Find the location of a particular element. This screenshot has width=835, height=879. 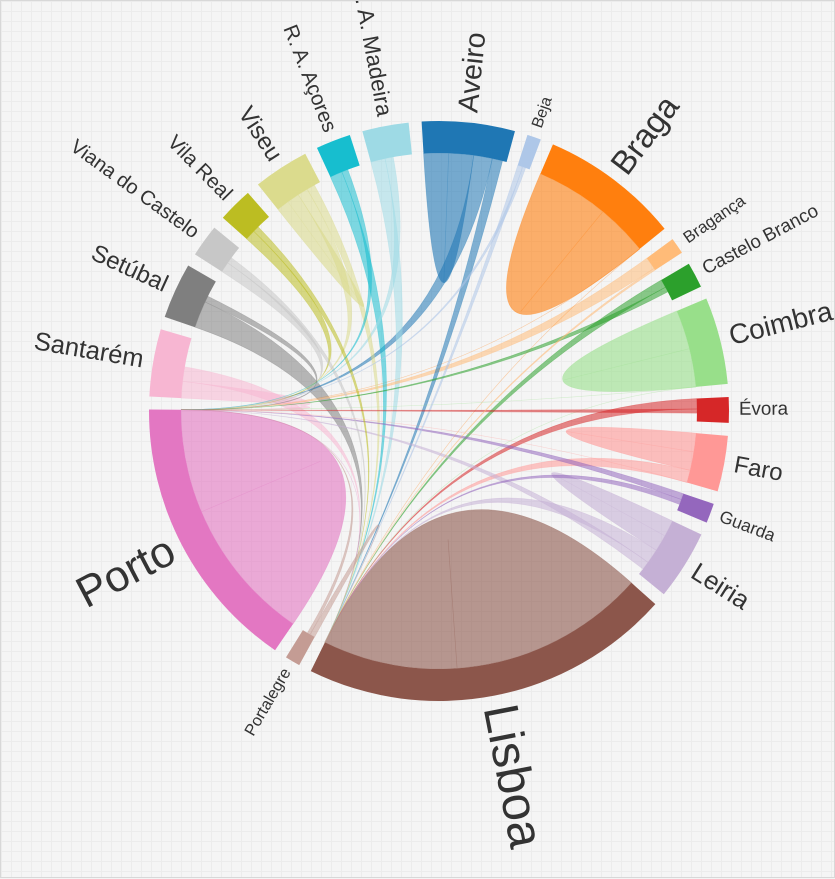

arc-guarda is located at coordinates (695, 508).